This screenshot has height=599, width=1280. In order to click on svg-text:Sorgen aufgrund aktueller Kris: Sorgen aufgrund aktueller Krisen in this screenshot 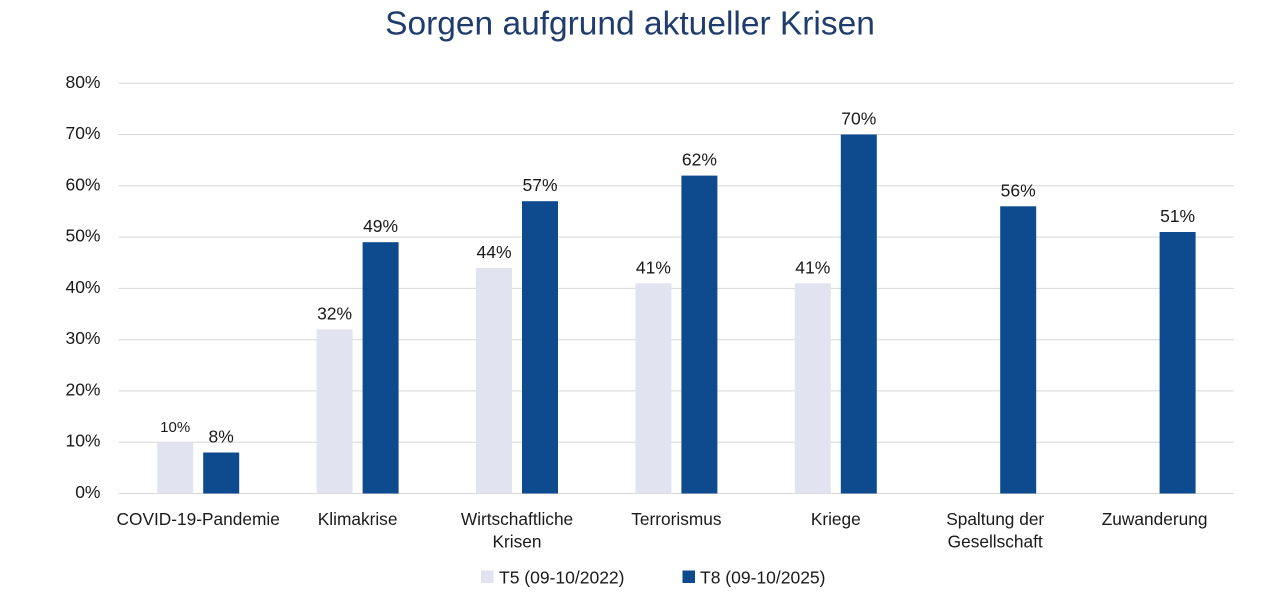, I will do `click(630, 24)`.